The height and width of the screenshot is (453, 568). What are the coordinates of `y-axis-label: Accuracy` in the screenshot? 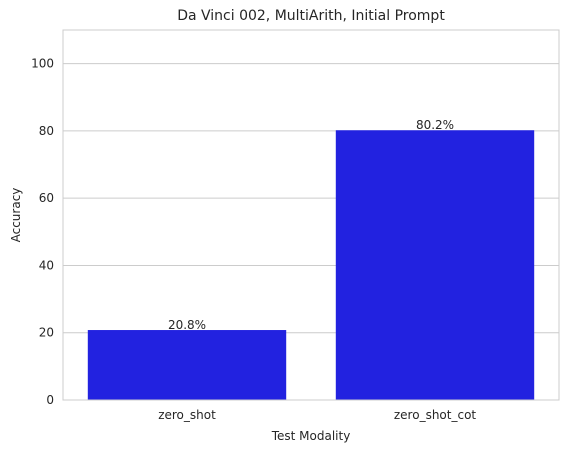 It's located at (16, 215).